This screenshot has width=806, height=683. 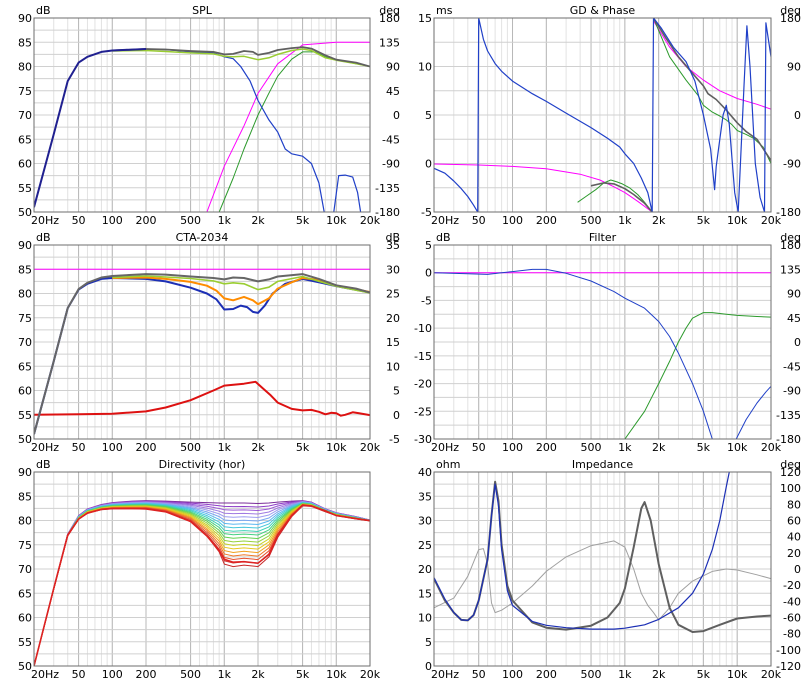 What do you see at coordinates (225, 447) in the screenshot?
I see `x-tick-label: 1k` at bounding box center [225, 447].